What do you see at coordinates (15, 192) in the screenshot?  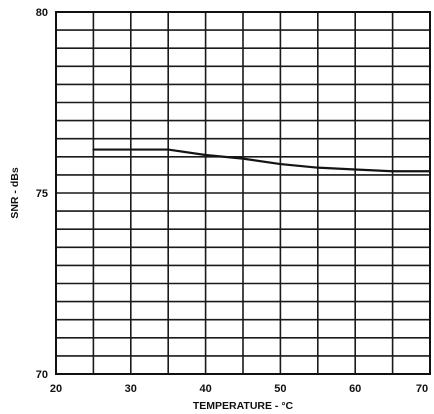 I see `y-axis-title: SNR - dBs` at bounding box center [15, 192].